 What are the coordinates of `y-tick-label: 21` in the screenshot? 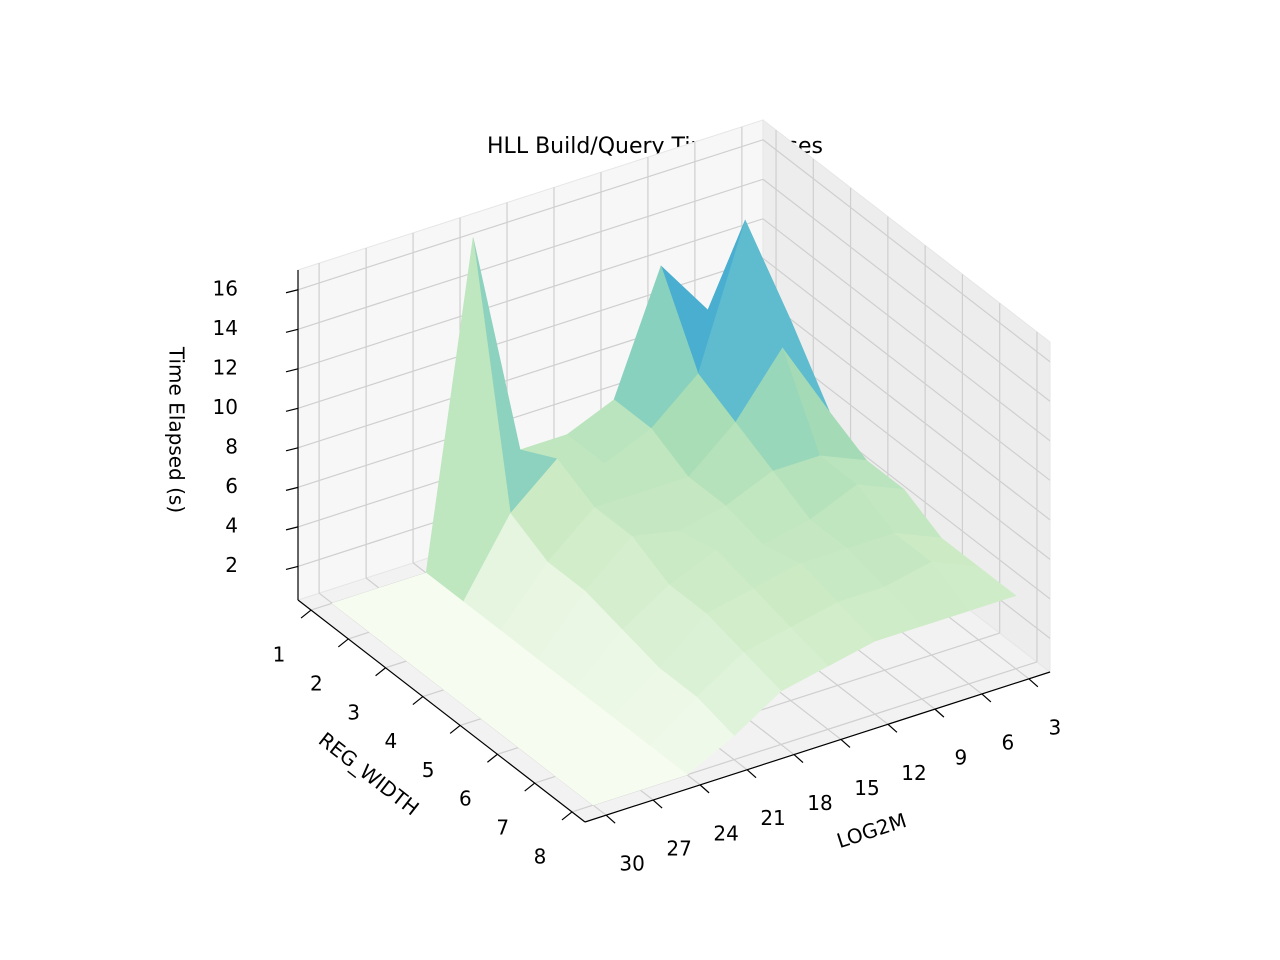 It's located at (772, 818).